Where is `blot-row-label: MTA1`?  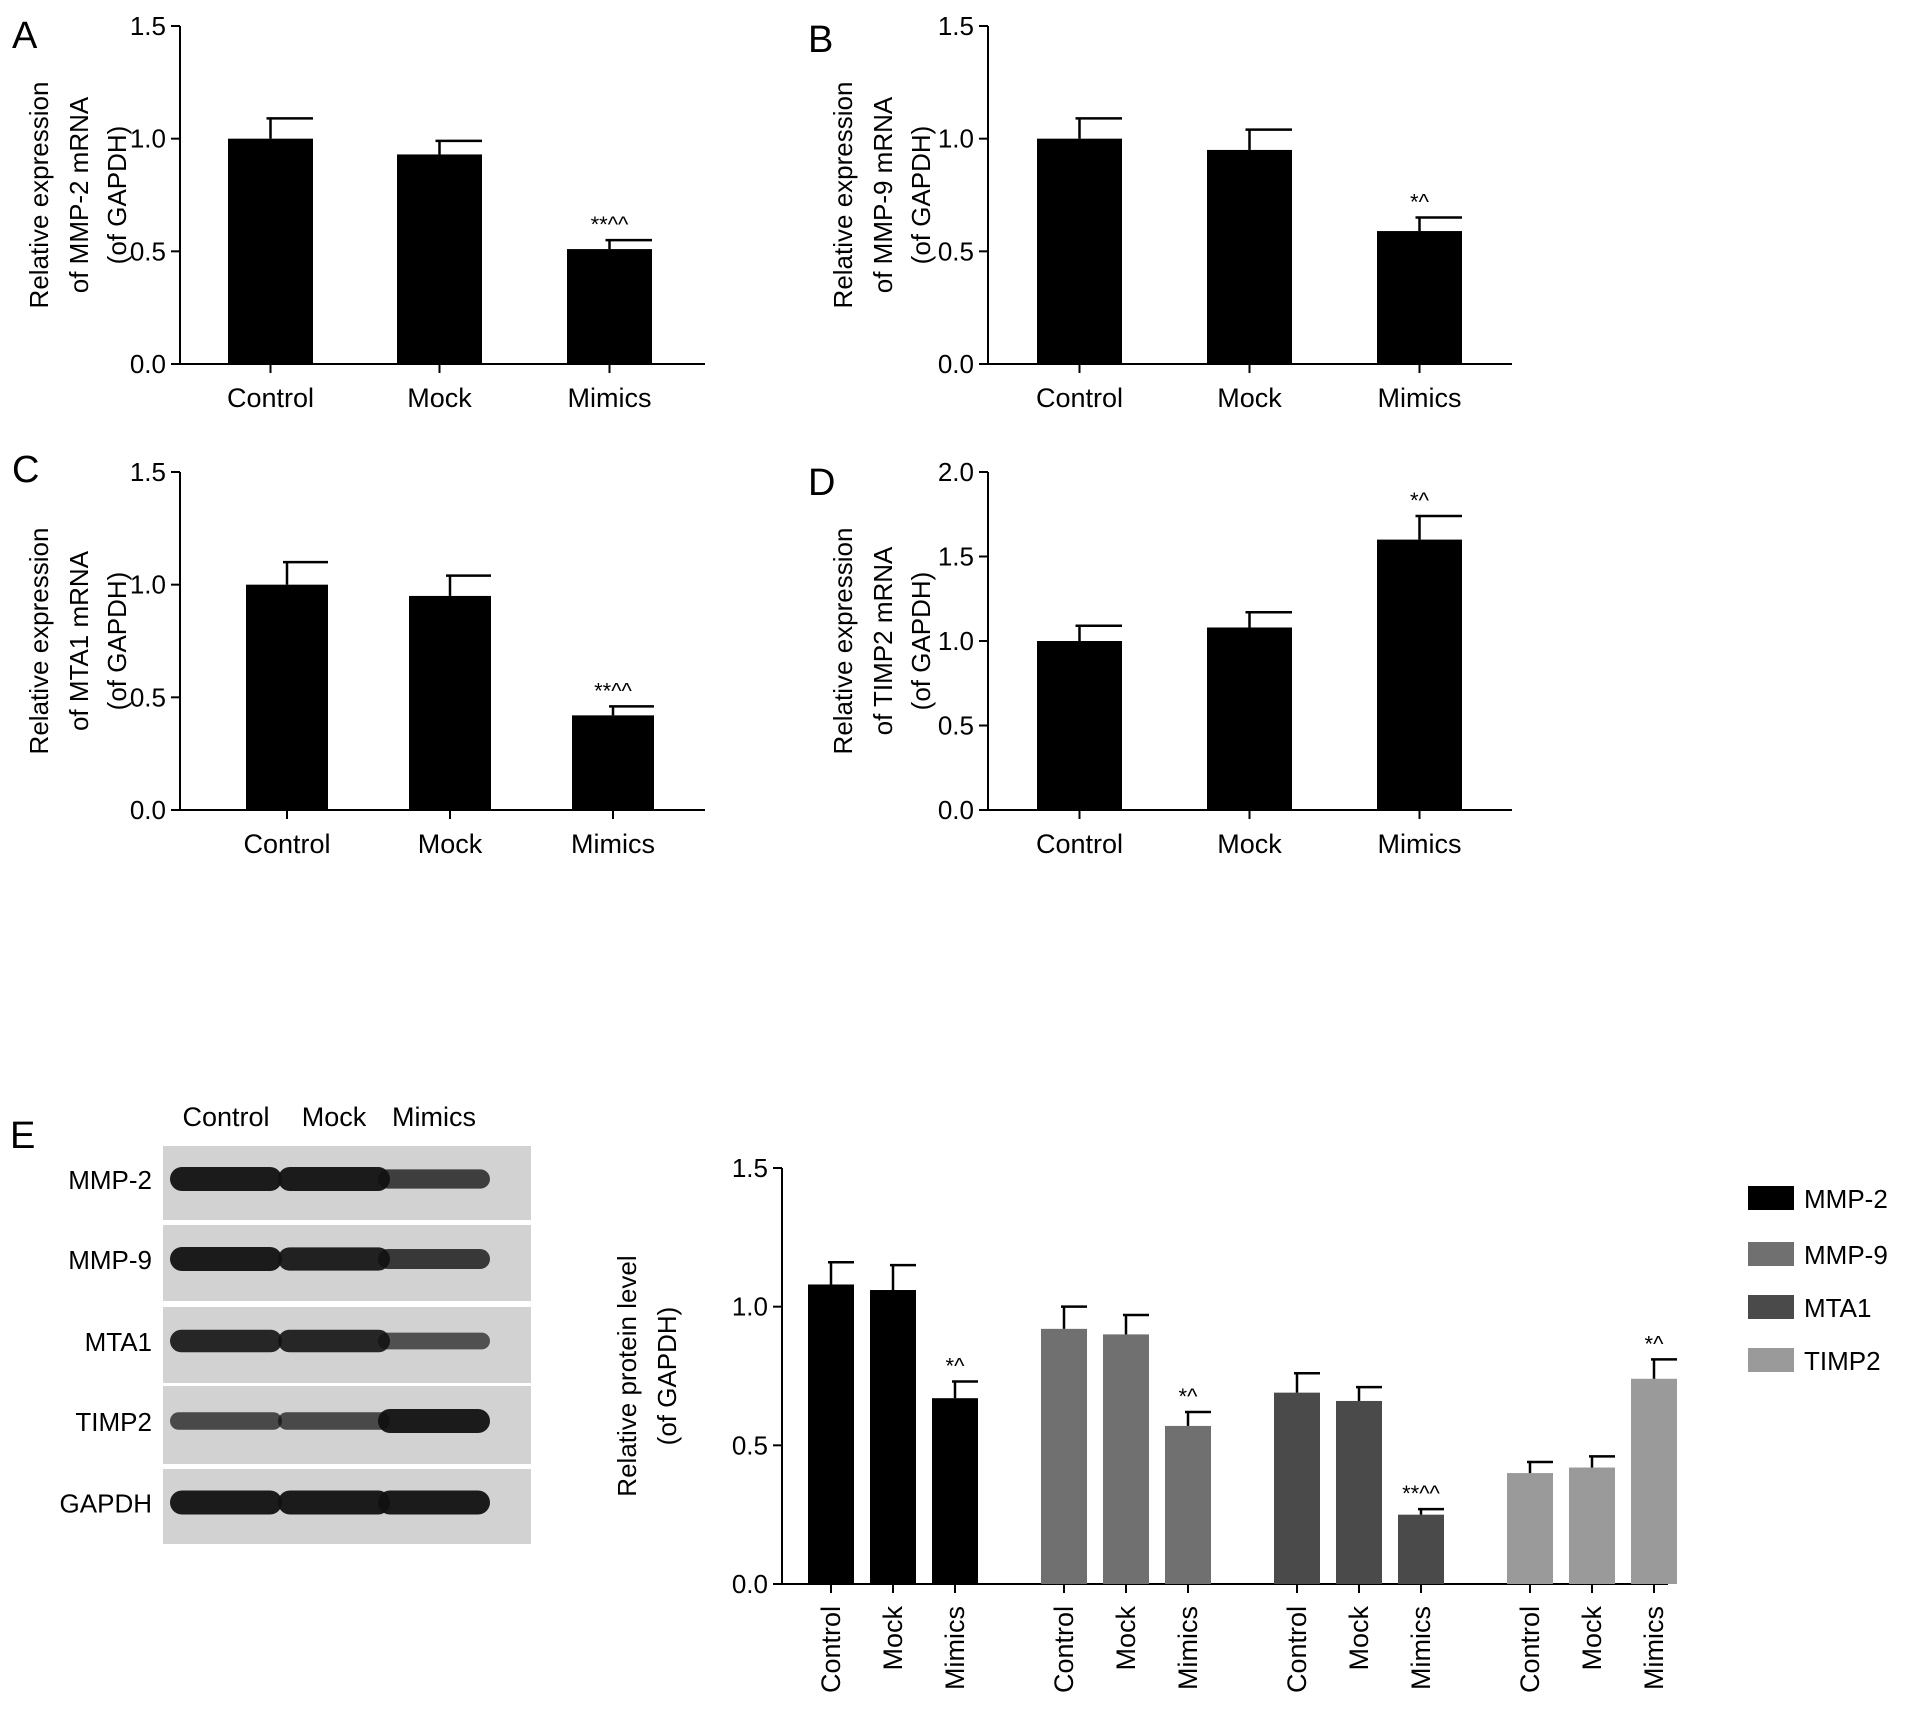
blot-row-label: MTA1 is located at coordinates (118, 1342).